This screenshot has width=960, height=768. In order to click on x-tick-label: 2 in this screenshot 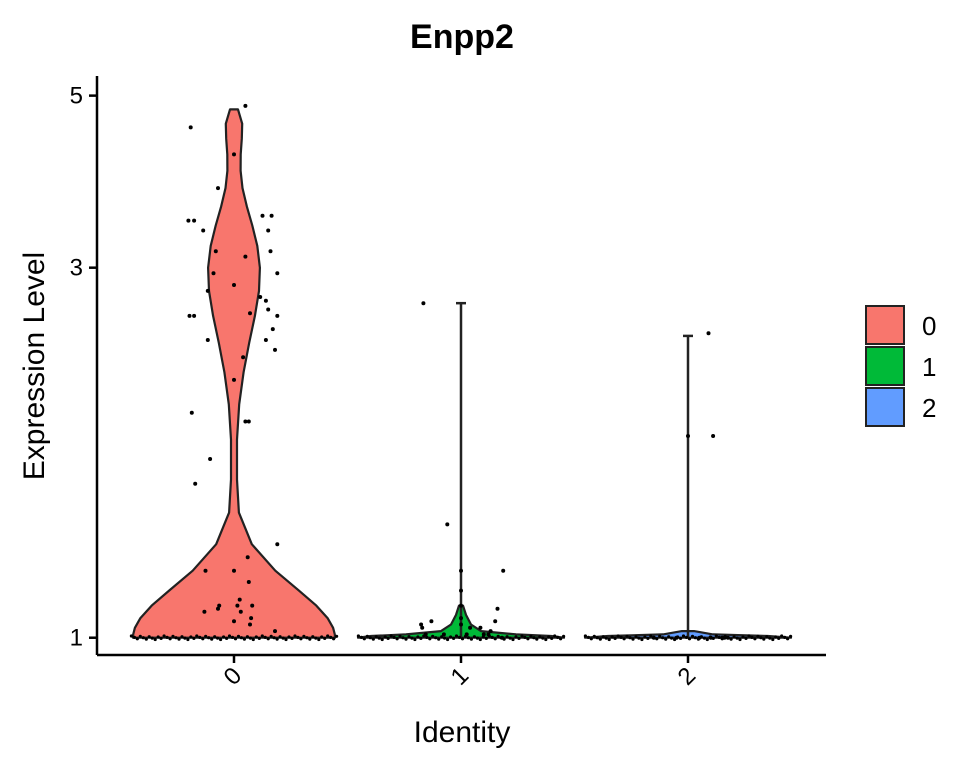, I will do `click(687, 676)`.